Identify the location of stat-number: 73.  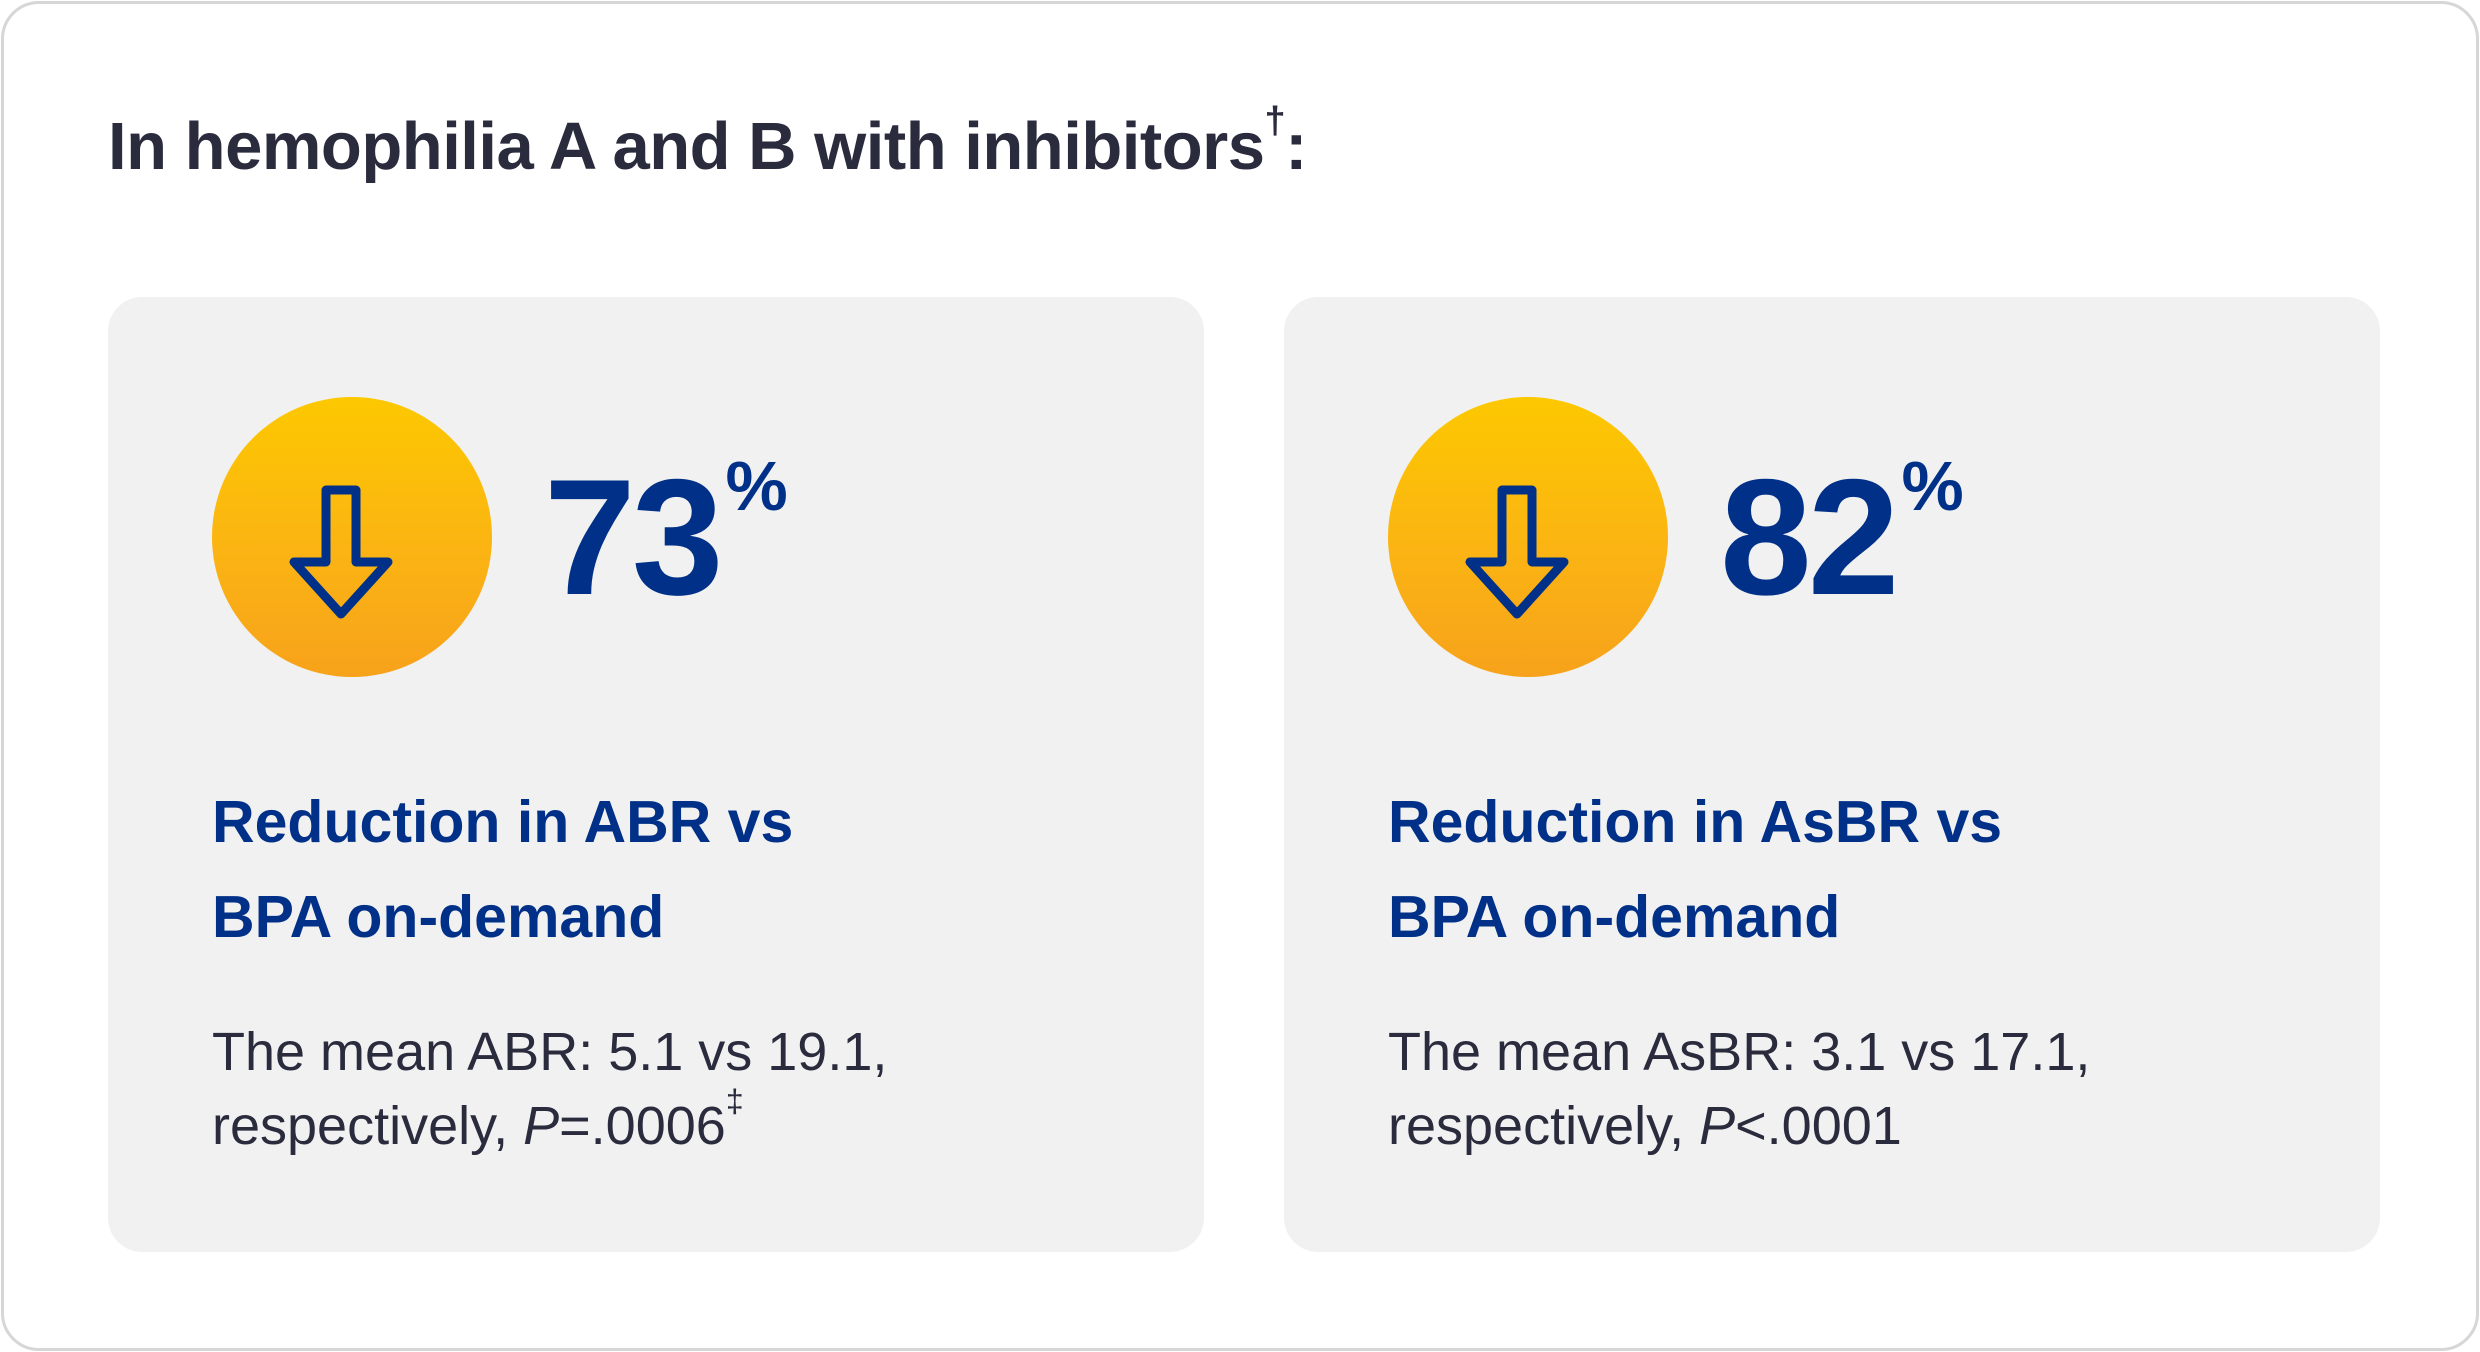
(634, 537).